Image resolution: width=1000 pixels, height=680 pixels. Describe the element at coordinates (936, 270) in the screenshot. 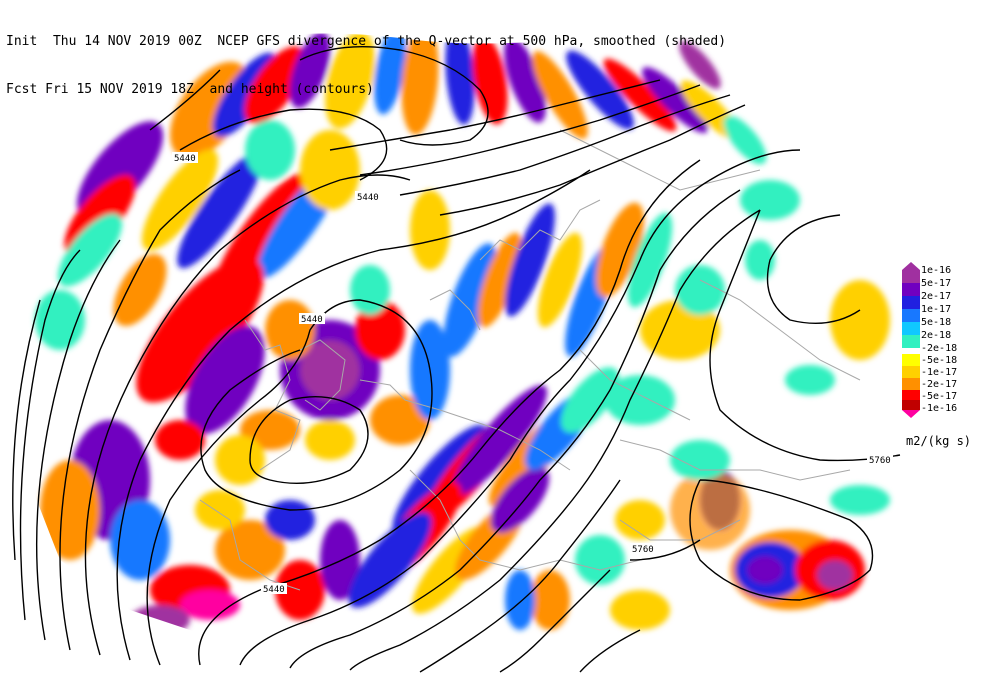

I see `legend-label: 1e-16` at that location.